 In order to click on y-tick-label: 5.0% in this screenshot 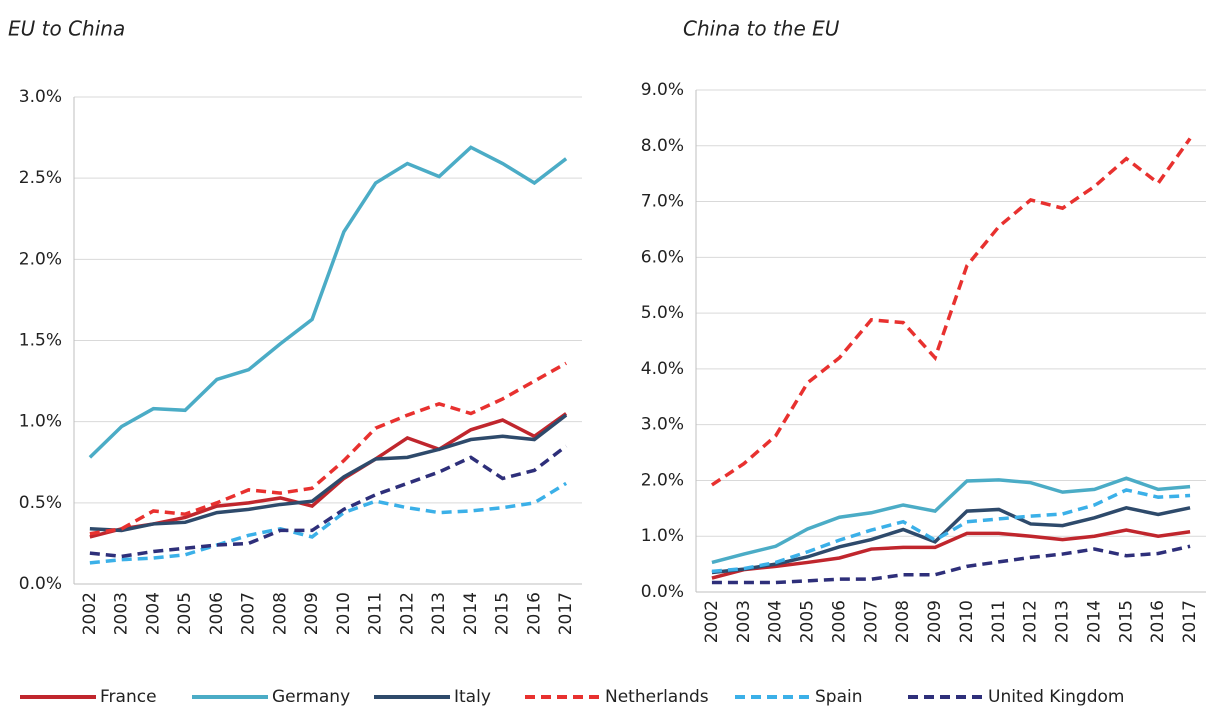, I will do `click(662, 313)`.